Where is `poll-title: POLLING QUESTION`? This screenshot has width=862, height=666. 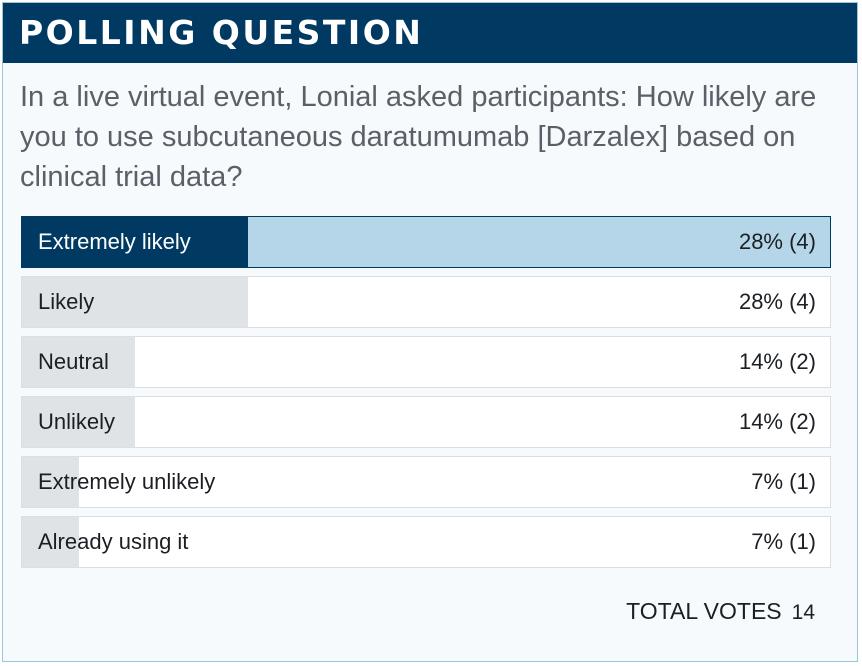
poll-title: POLLING QUESTION is located at coordinates (221, 32).